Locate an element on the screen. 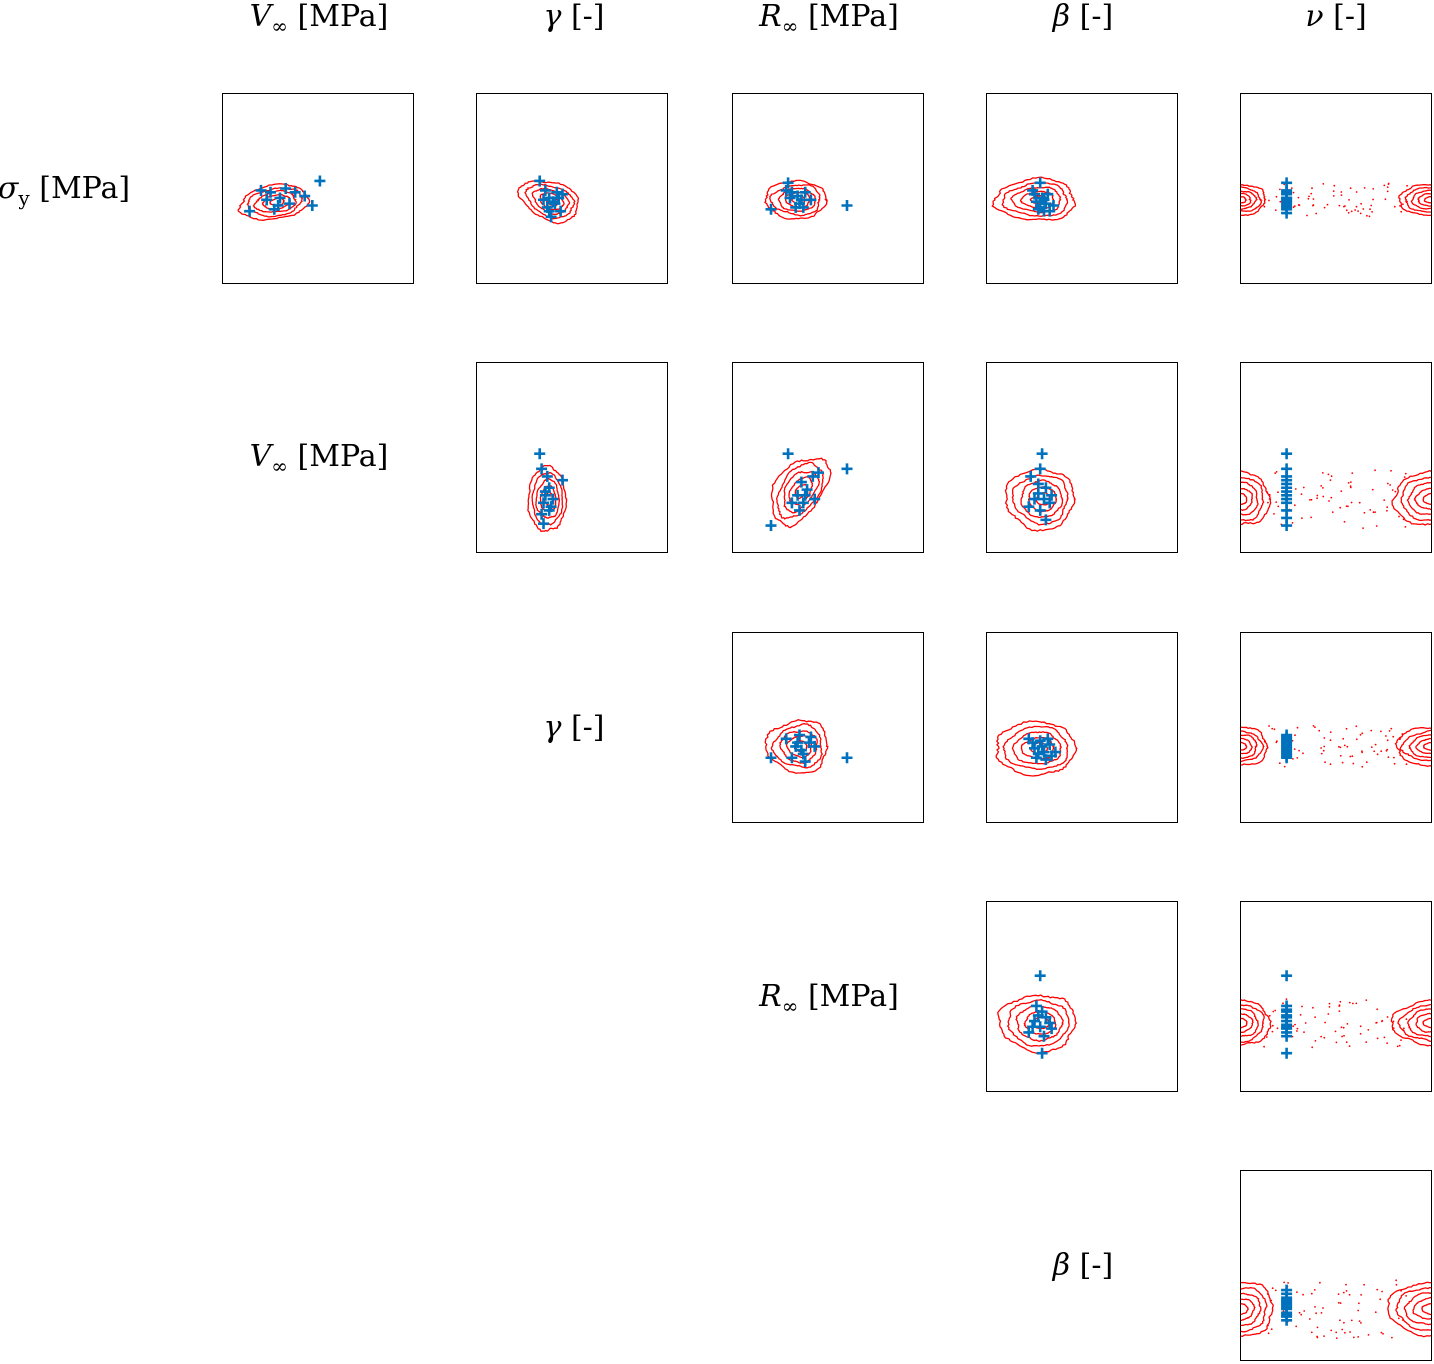  panel-r1-c2 is located at coordinates (828, 457).